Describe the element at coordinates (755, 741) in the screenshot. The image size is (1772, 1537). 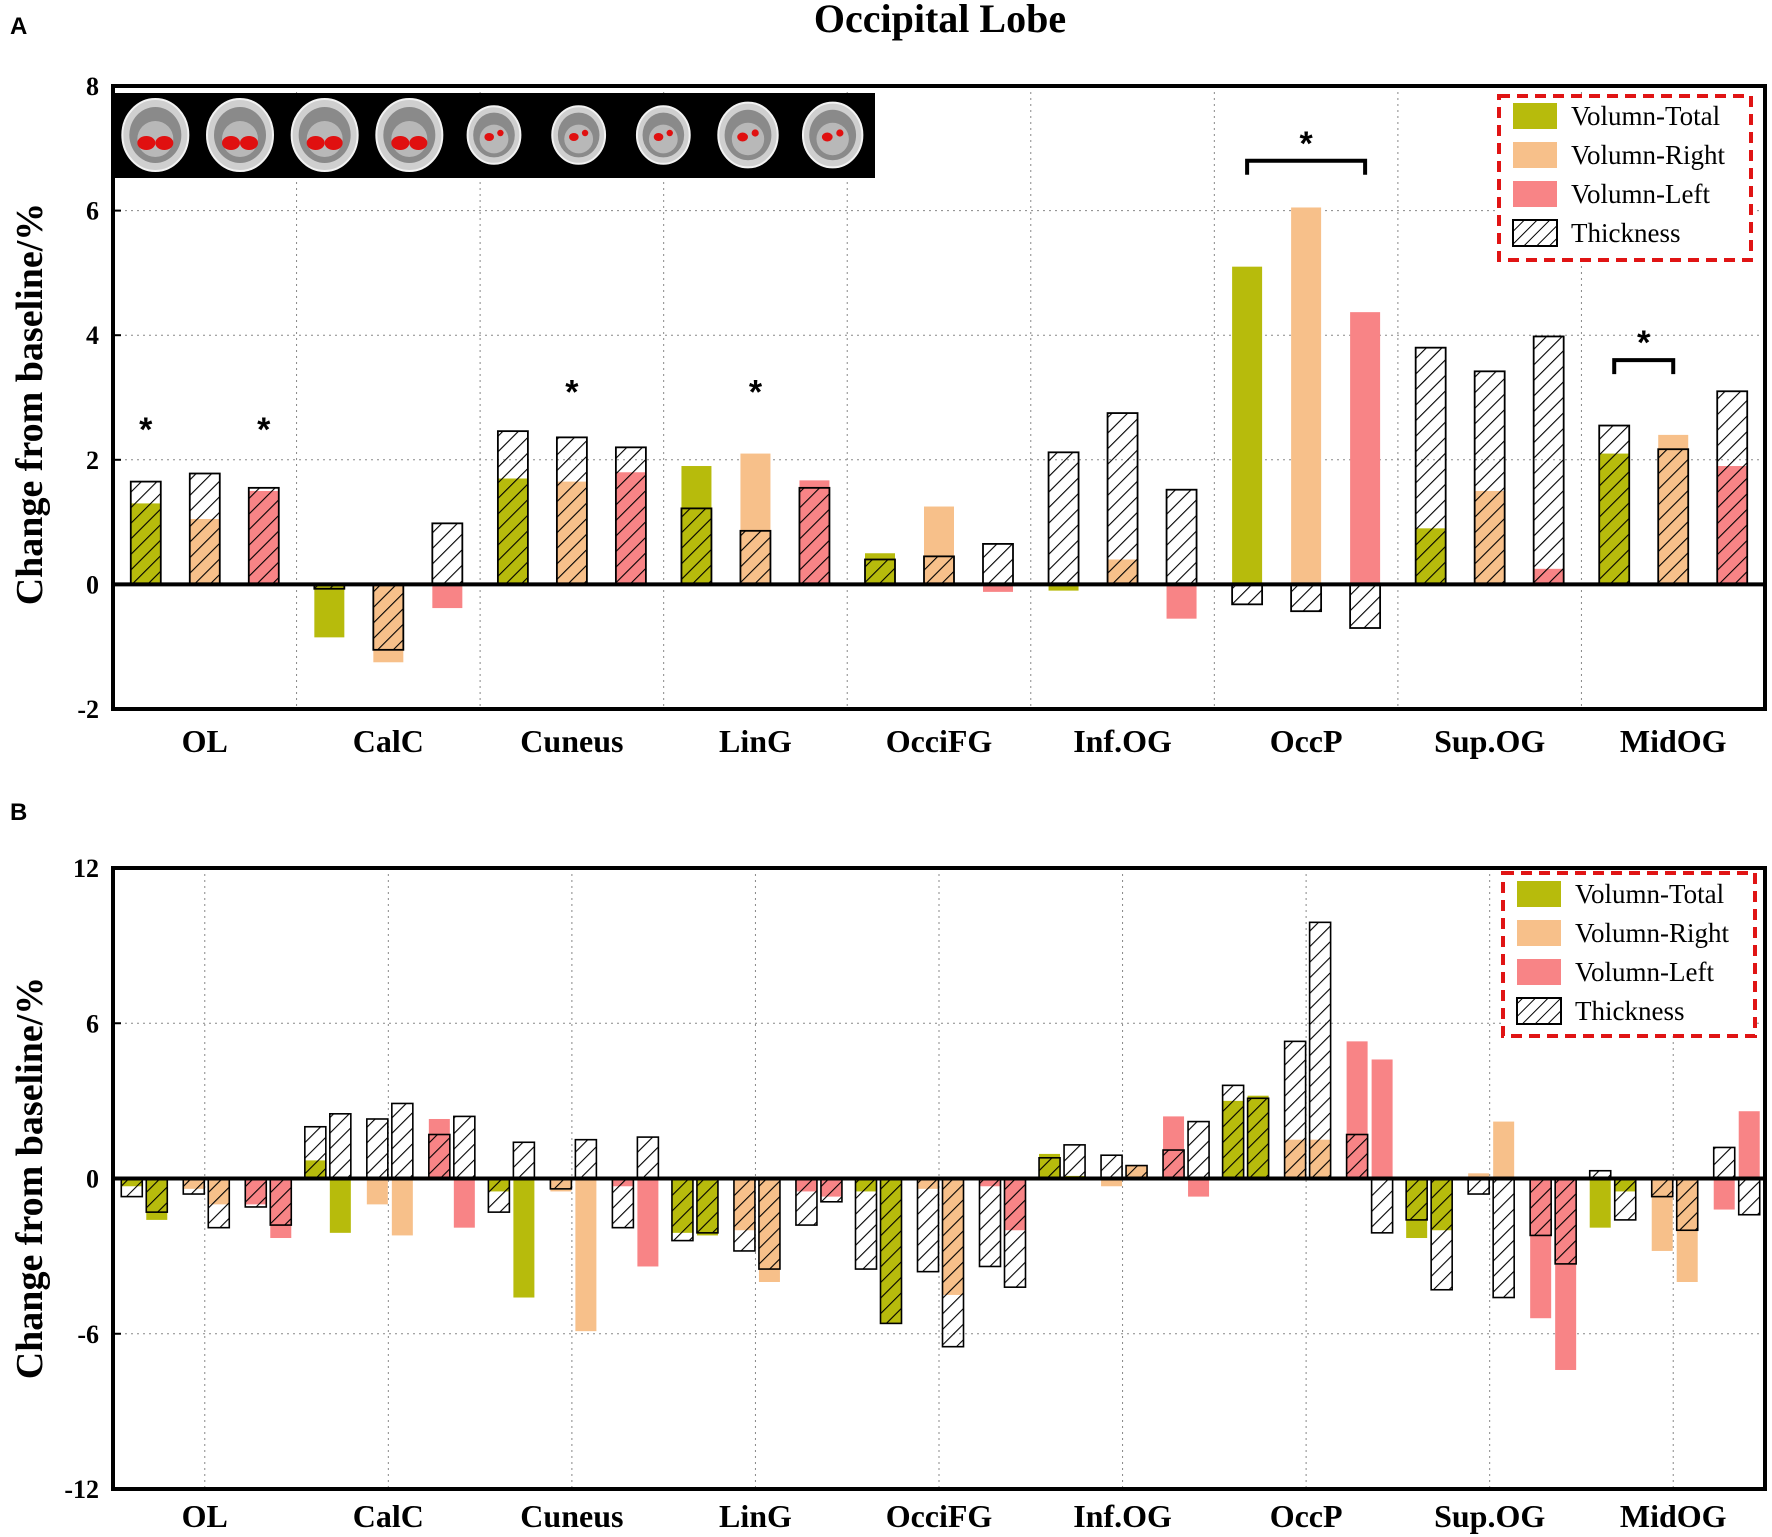
I see `x-tick-label: LinG` at that location.